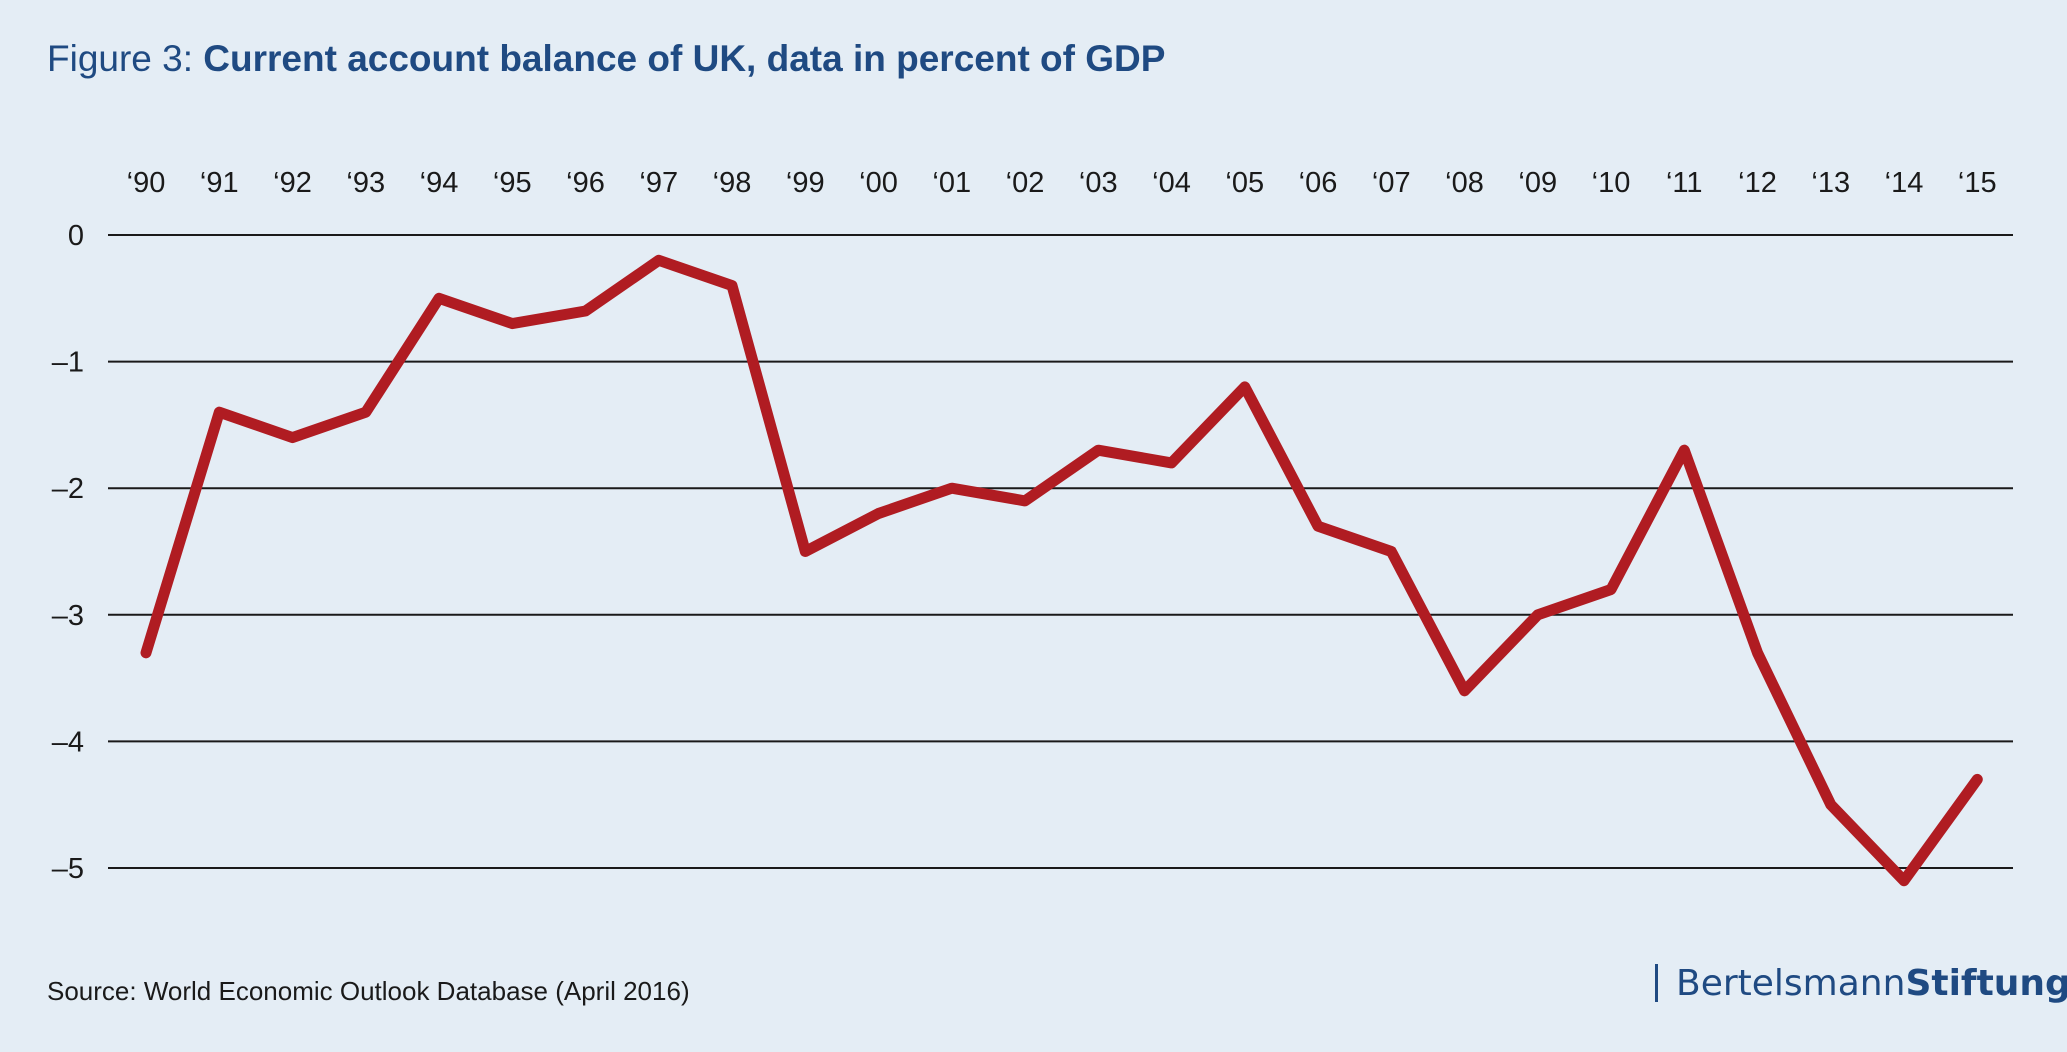 The width and height of the screenshot is (2067, 1052). What do you see at coordinates (439, 183) in the screenshot?
I see `x-tick-label: ‘94` at bounding box center [439, 183].